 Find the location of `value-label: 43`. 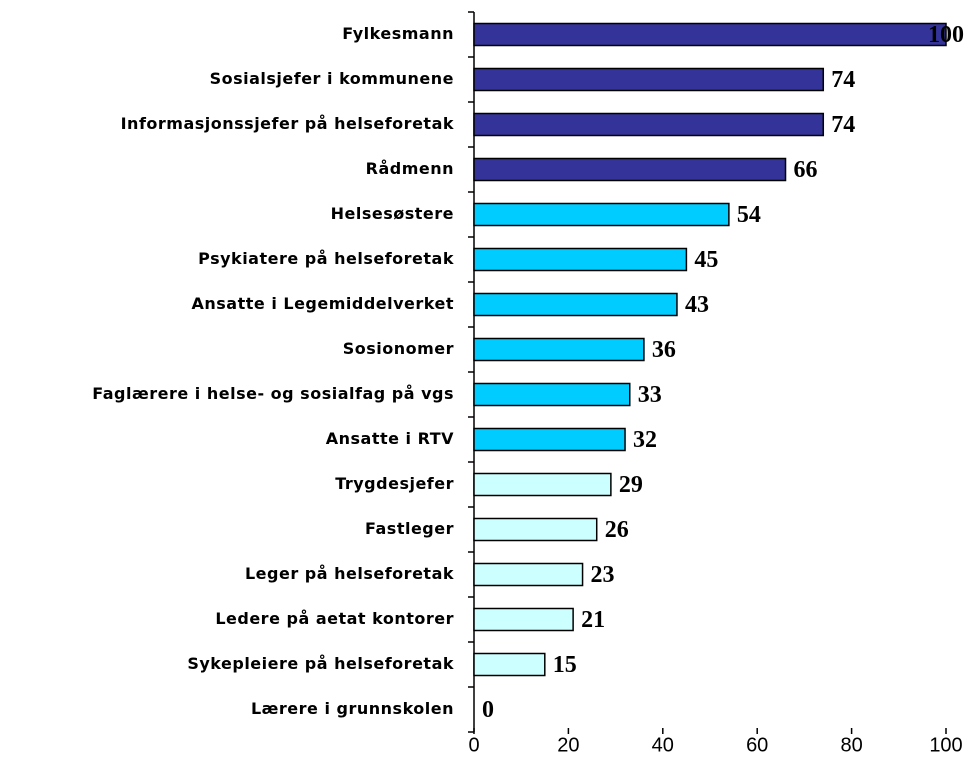

value-label: 43 is located at coordinates (697, 305).